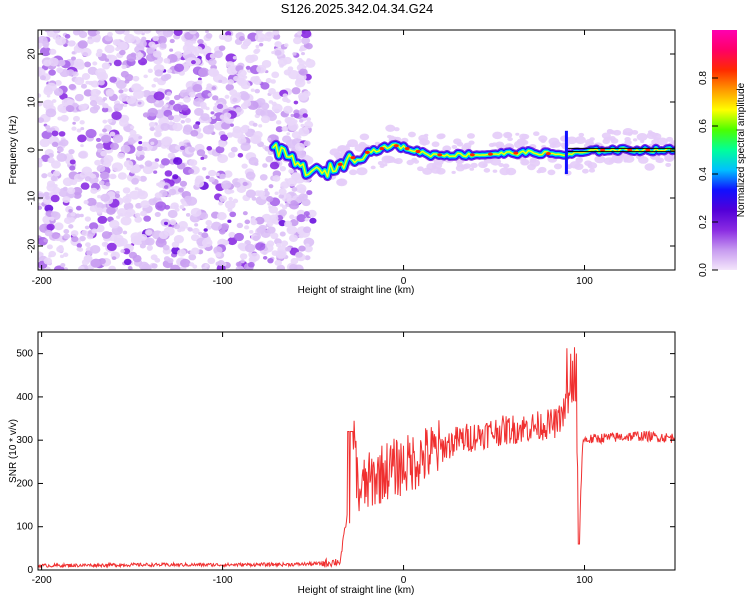 The height and width of the screenshot is (600, 750). I want to click on colorbar-tick-label: 0.2, so click(703, 222).